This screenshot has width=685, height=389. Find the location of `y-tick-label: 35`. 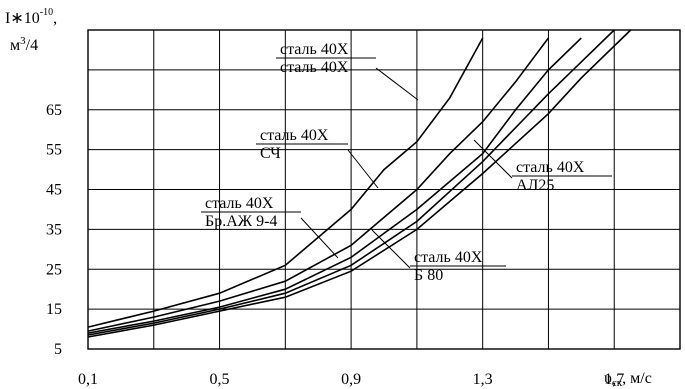

y-tick-label: 35 is located at coordinates (54, 229).